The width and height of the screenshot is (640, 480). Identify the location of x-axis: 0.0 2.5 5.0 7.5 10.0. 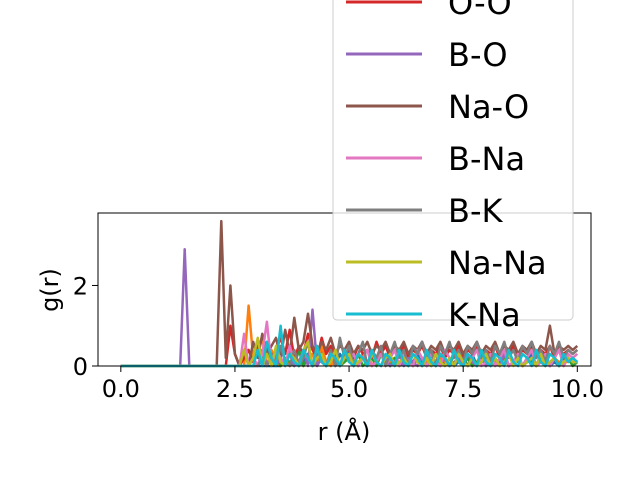
(353, 384).